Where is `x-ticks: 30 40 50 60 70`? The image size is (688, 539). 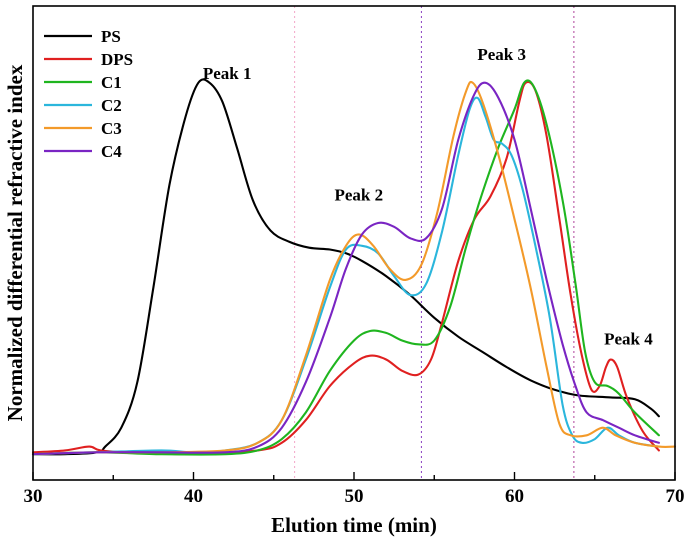
x-ticks: 30 40 50 60 70 is located at coordinates (354, 489).